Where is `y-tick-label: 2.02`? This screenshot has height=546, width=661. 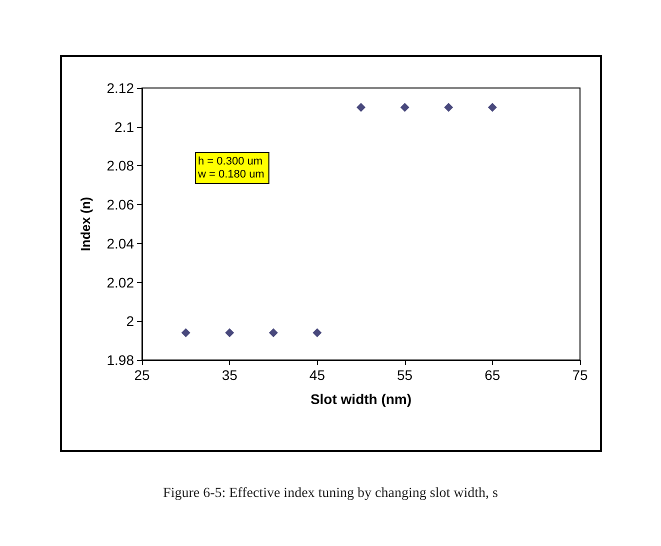
y-tick-label: 2.02 is located at coordinates (120, 282).